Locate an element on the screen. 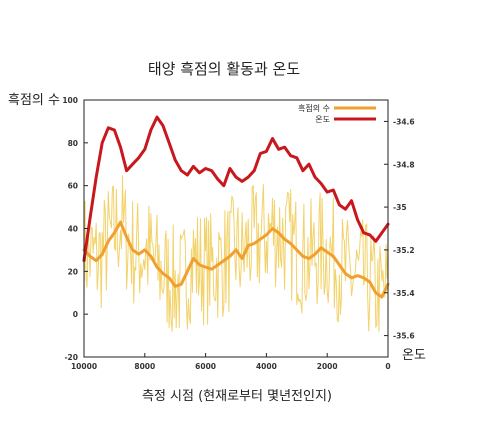  y-axis-label: 흑점의 수 is located at coordinates (34, 100).